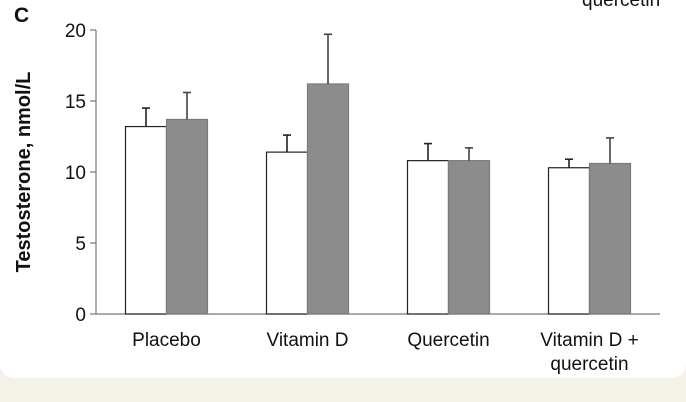  What do you see at coordinates (589, 364) in the screenshot?
I see `x-category-label: quercetin` at bounding box center [589, 364].